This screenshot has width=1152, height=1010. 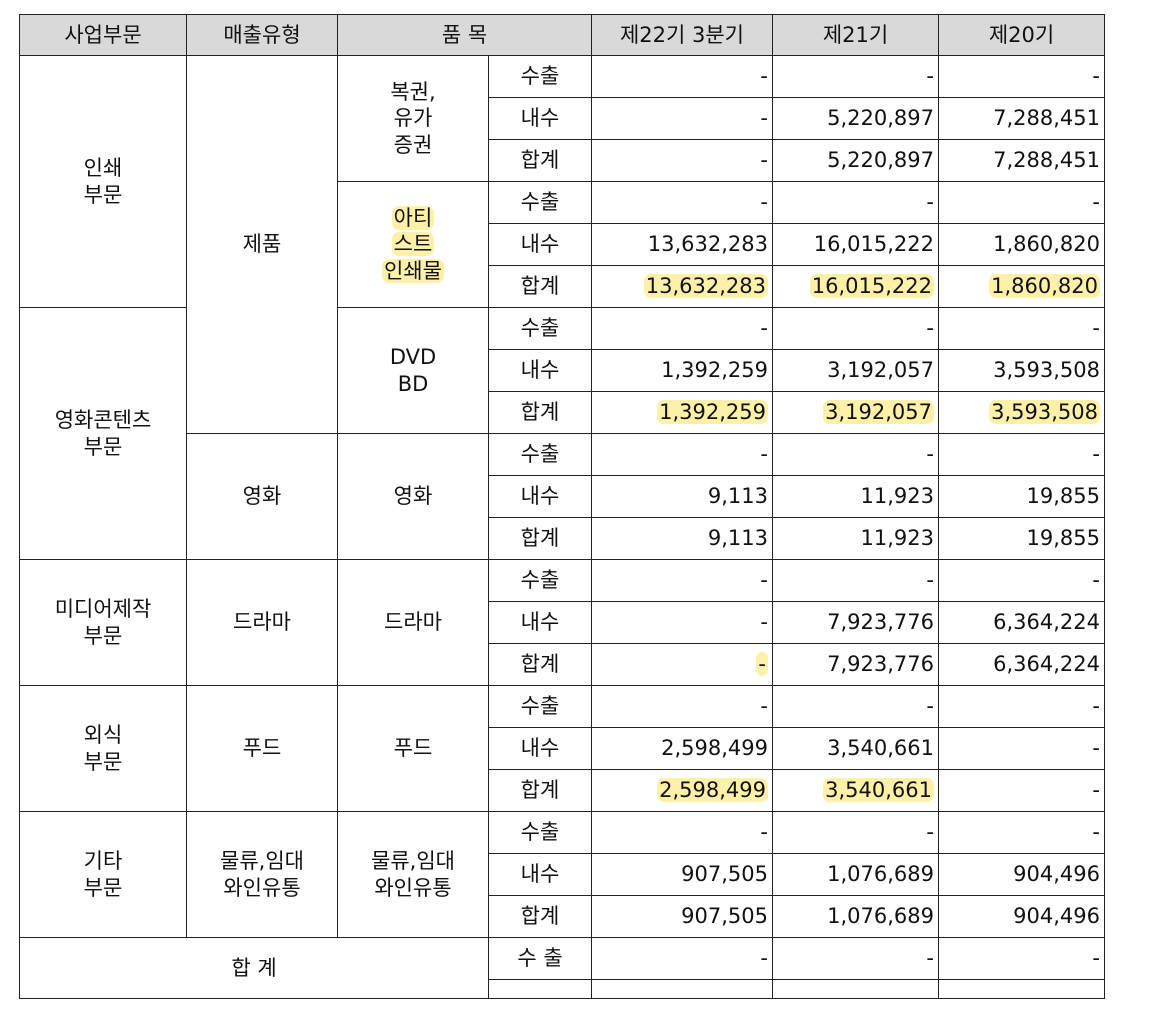 I want to click on value-cell: 3,593,508, so click(x=1021, y=370).